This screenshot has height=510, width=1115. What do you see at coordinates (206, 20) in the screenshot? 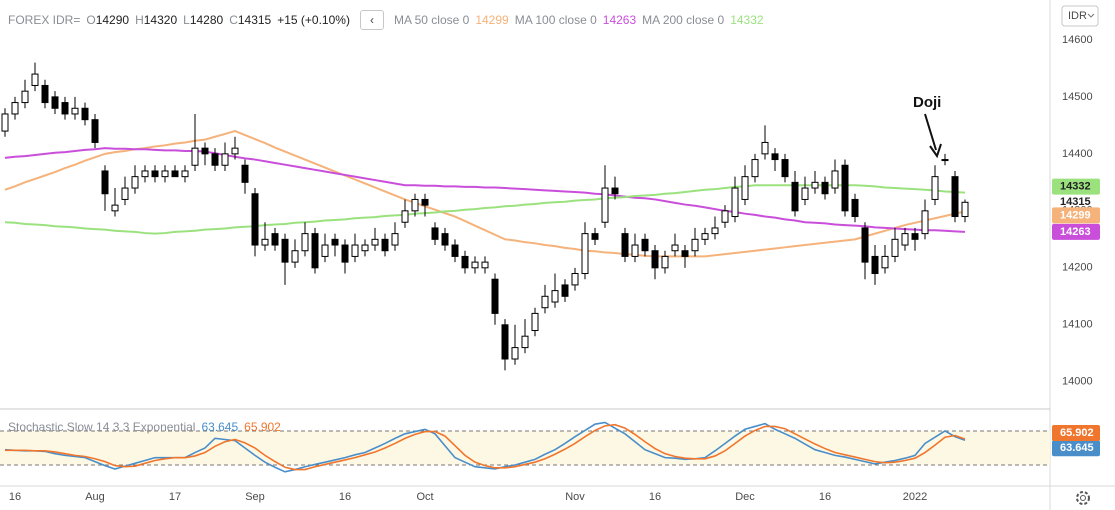
I see `ohlc-value: 14280` at bounding box center [206, 20].